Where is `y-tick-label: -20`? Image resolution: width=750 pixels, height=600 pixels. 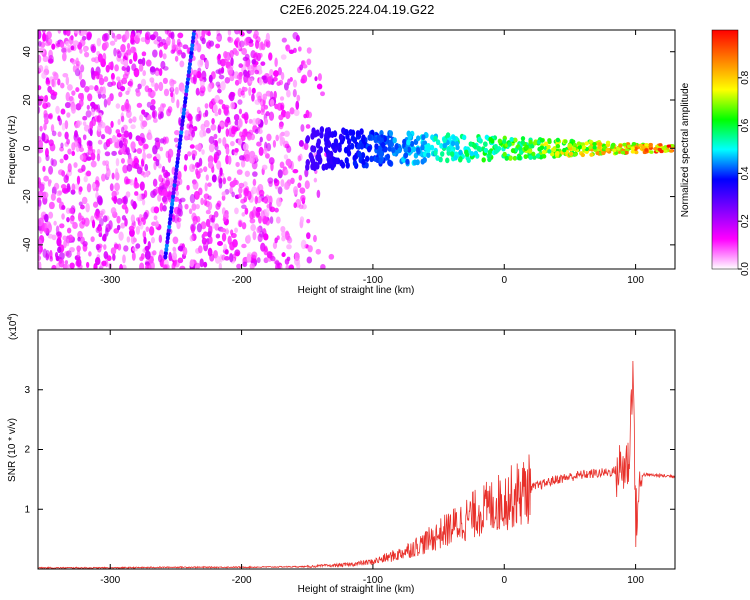
y-tick-label: -20 is located at coordinates (27, 196).